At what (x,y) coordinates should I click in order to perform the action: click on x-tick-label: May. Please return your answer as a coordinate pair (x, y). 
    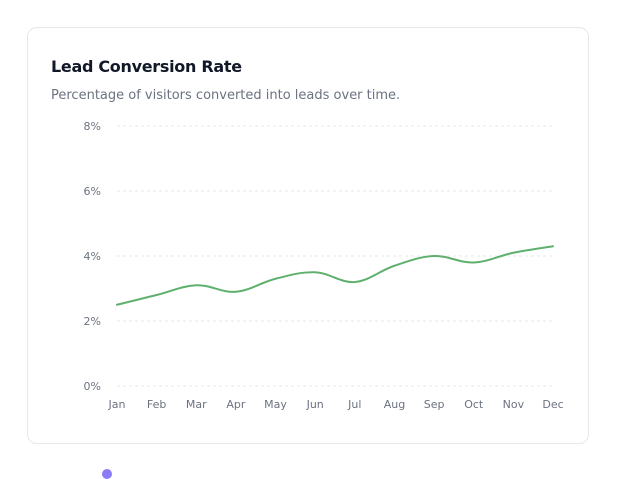
    Looking at the image, I should click on (275, 404).